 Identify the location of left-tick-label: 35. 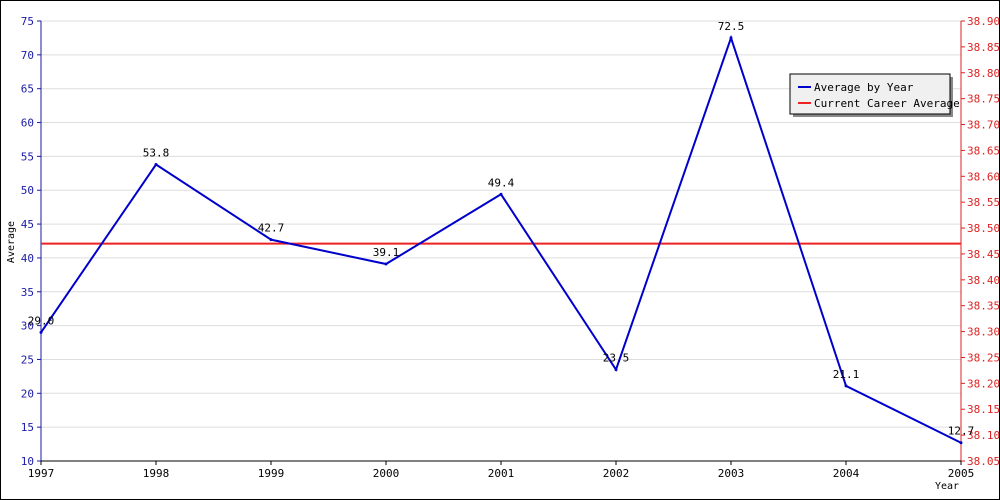
(27, 292).